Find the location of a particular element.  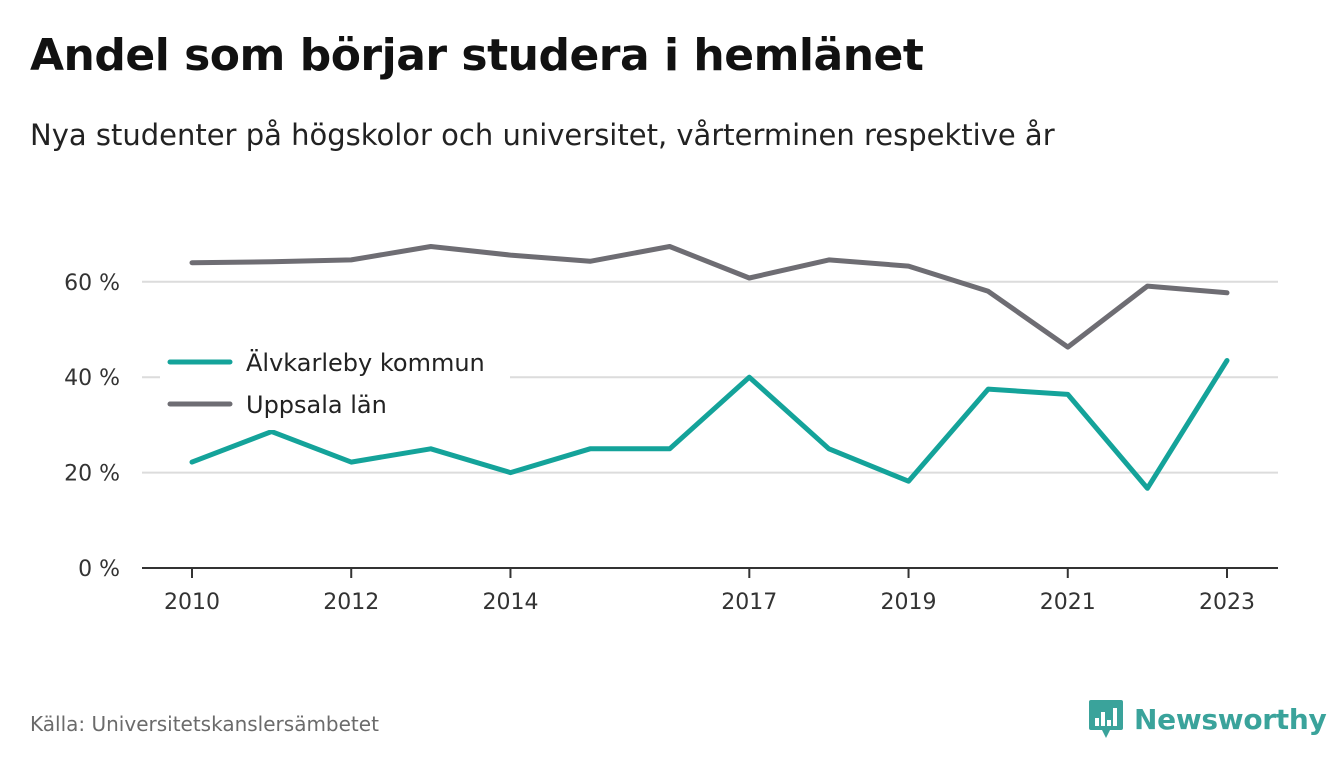

y-tick-label: 20 % is located at coordinates (92, 474).